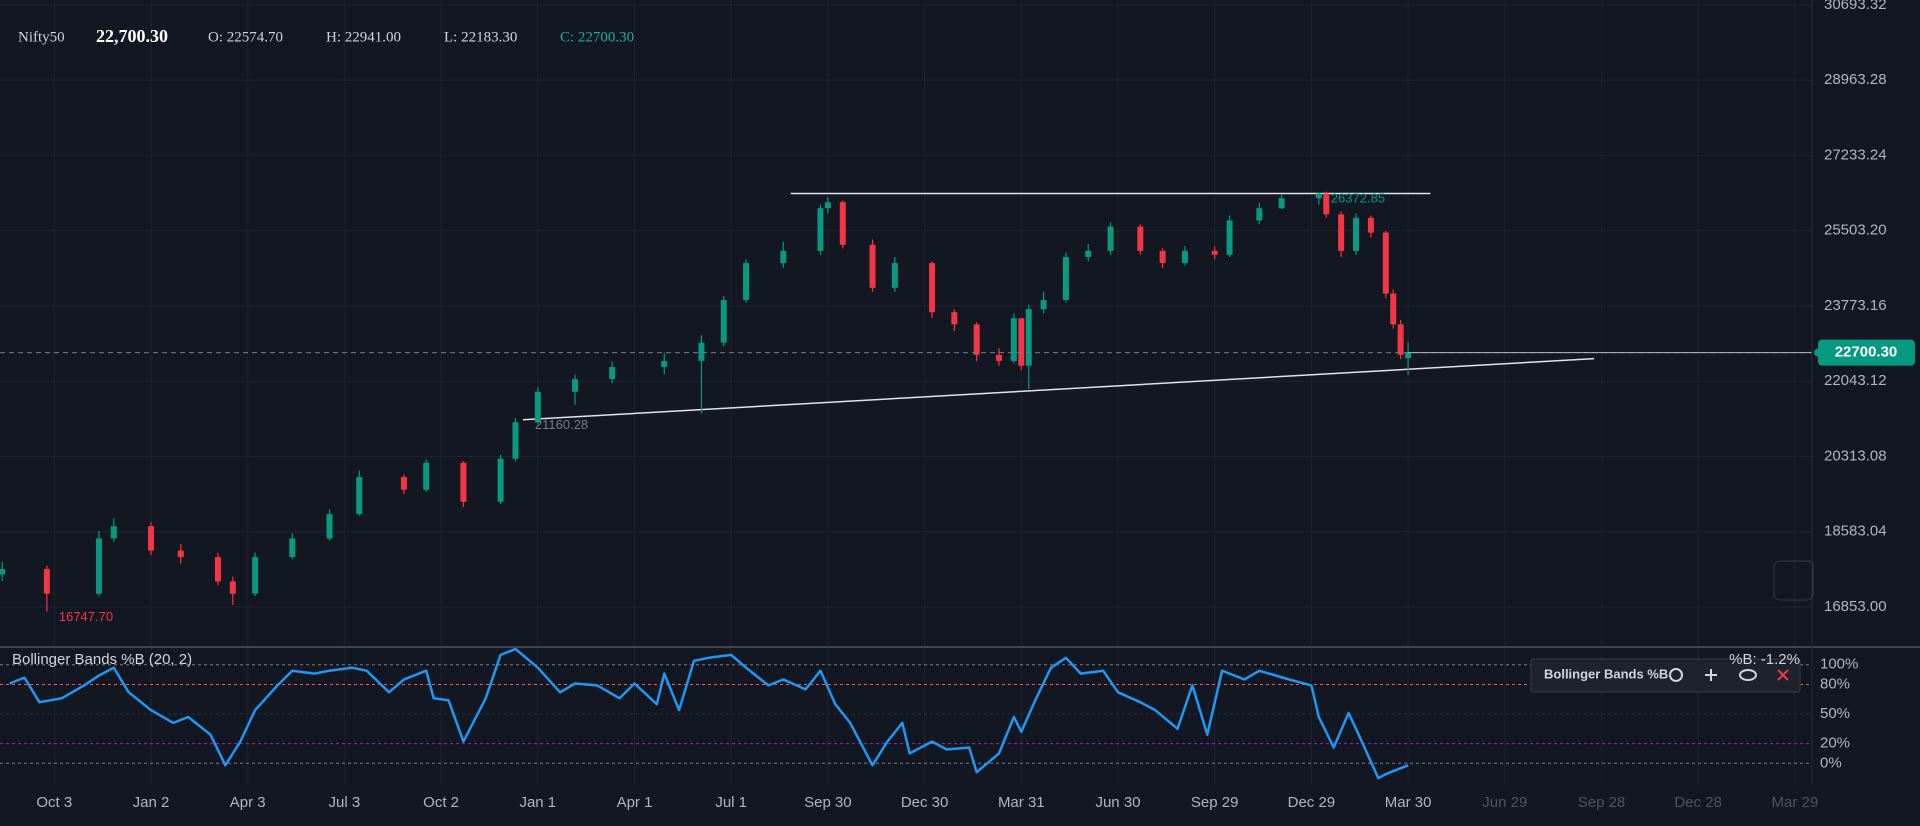  Describe the element at coordinates (1606, 673) in the screenshot. I see `indicator-name: Bollinger Bands %B` at that location.